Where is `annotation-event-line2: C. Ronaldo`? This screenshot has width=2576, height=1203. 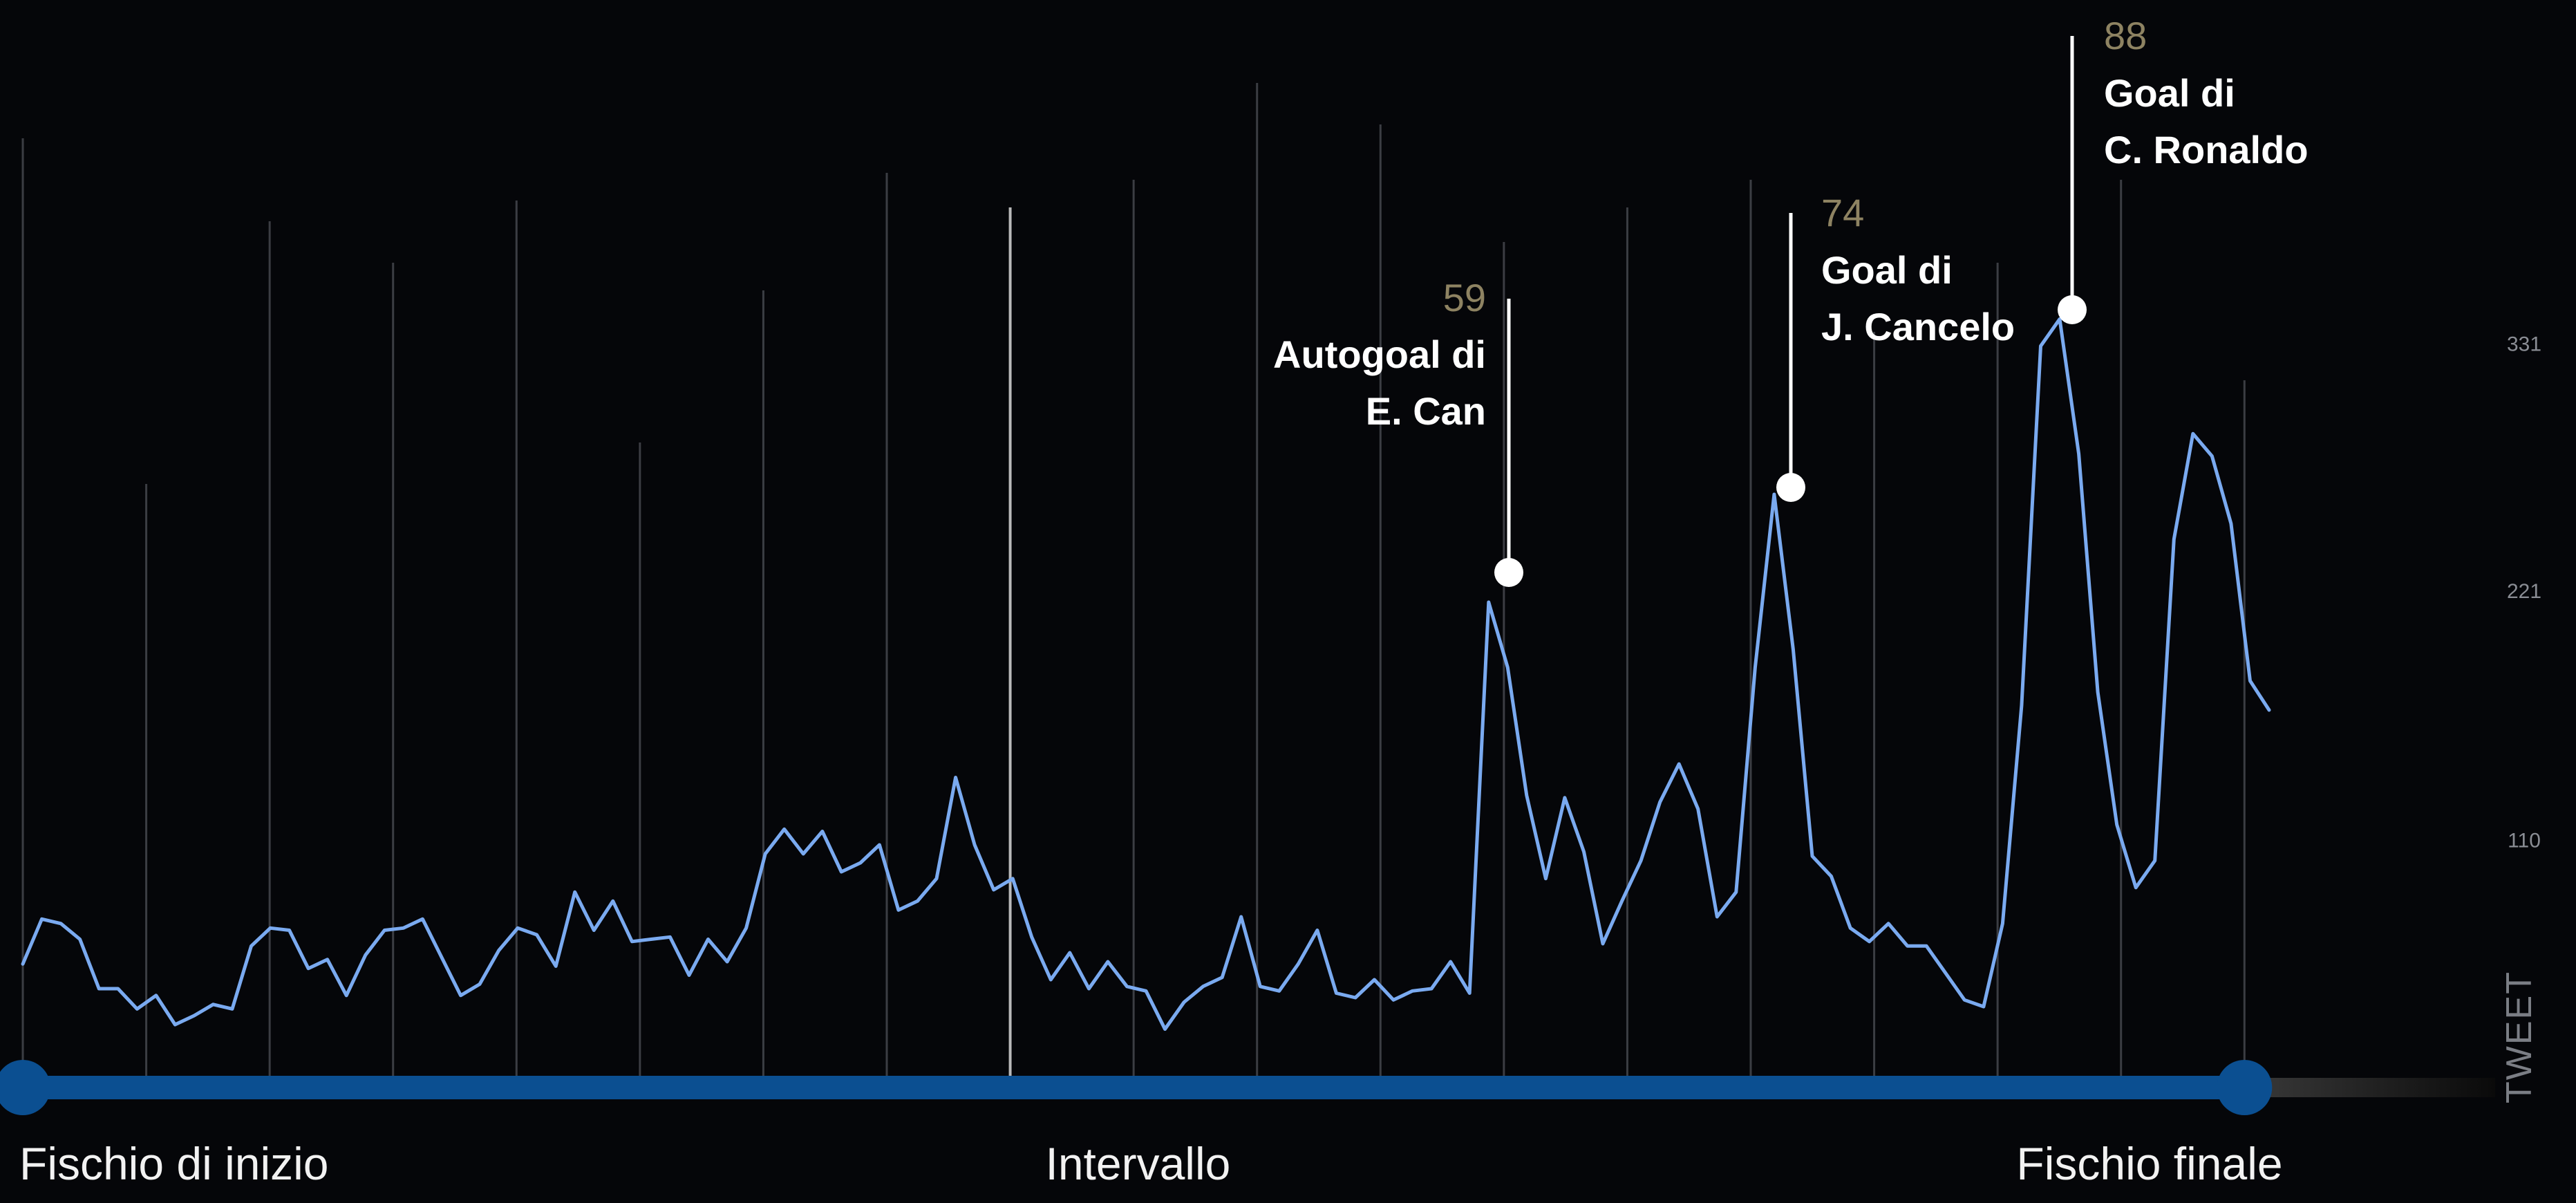
annotation-event-line2: C. Ronaldo is located at coordinates (2206, 149).